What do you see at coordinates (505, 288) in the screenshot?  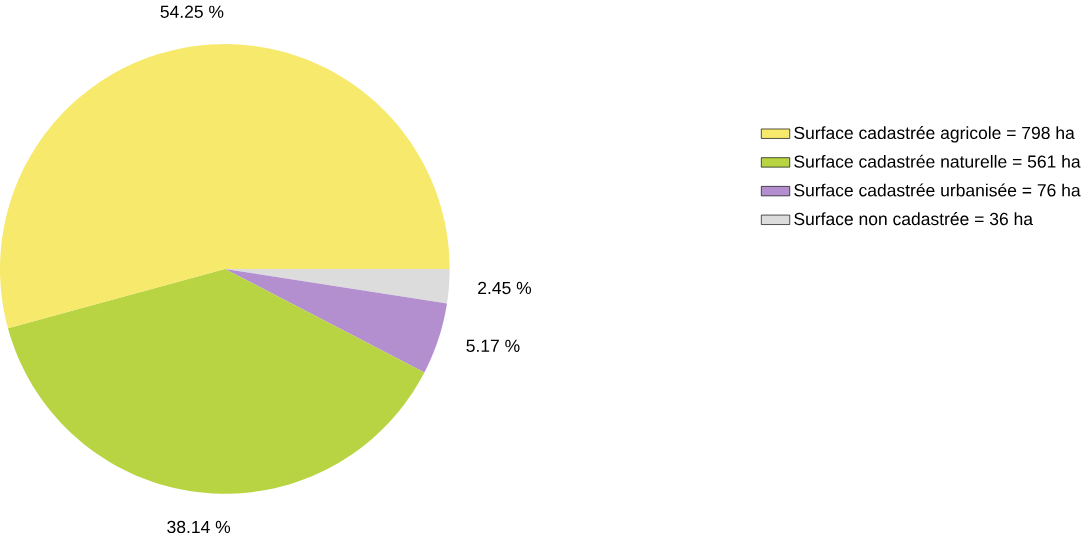 I see `data-label: 2.45 %` at bounding box center [505, 288].